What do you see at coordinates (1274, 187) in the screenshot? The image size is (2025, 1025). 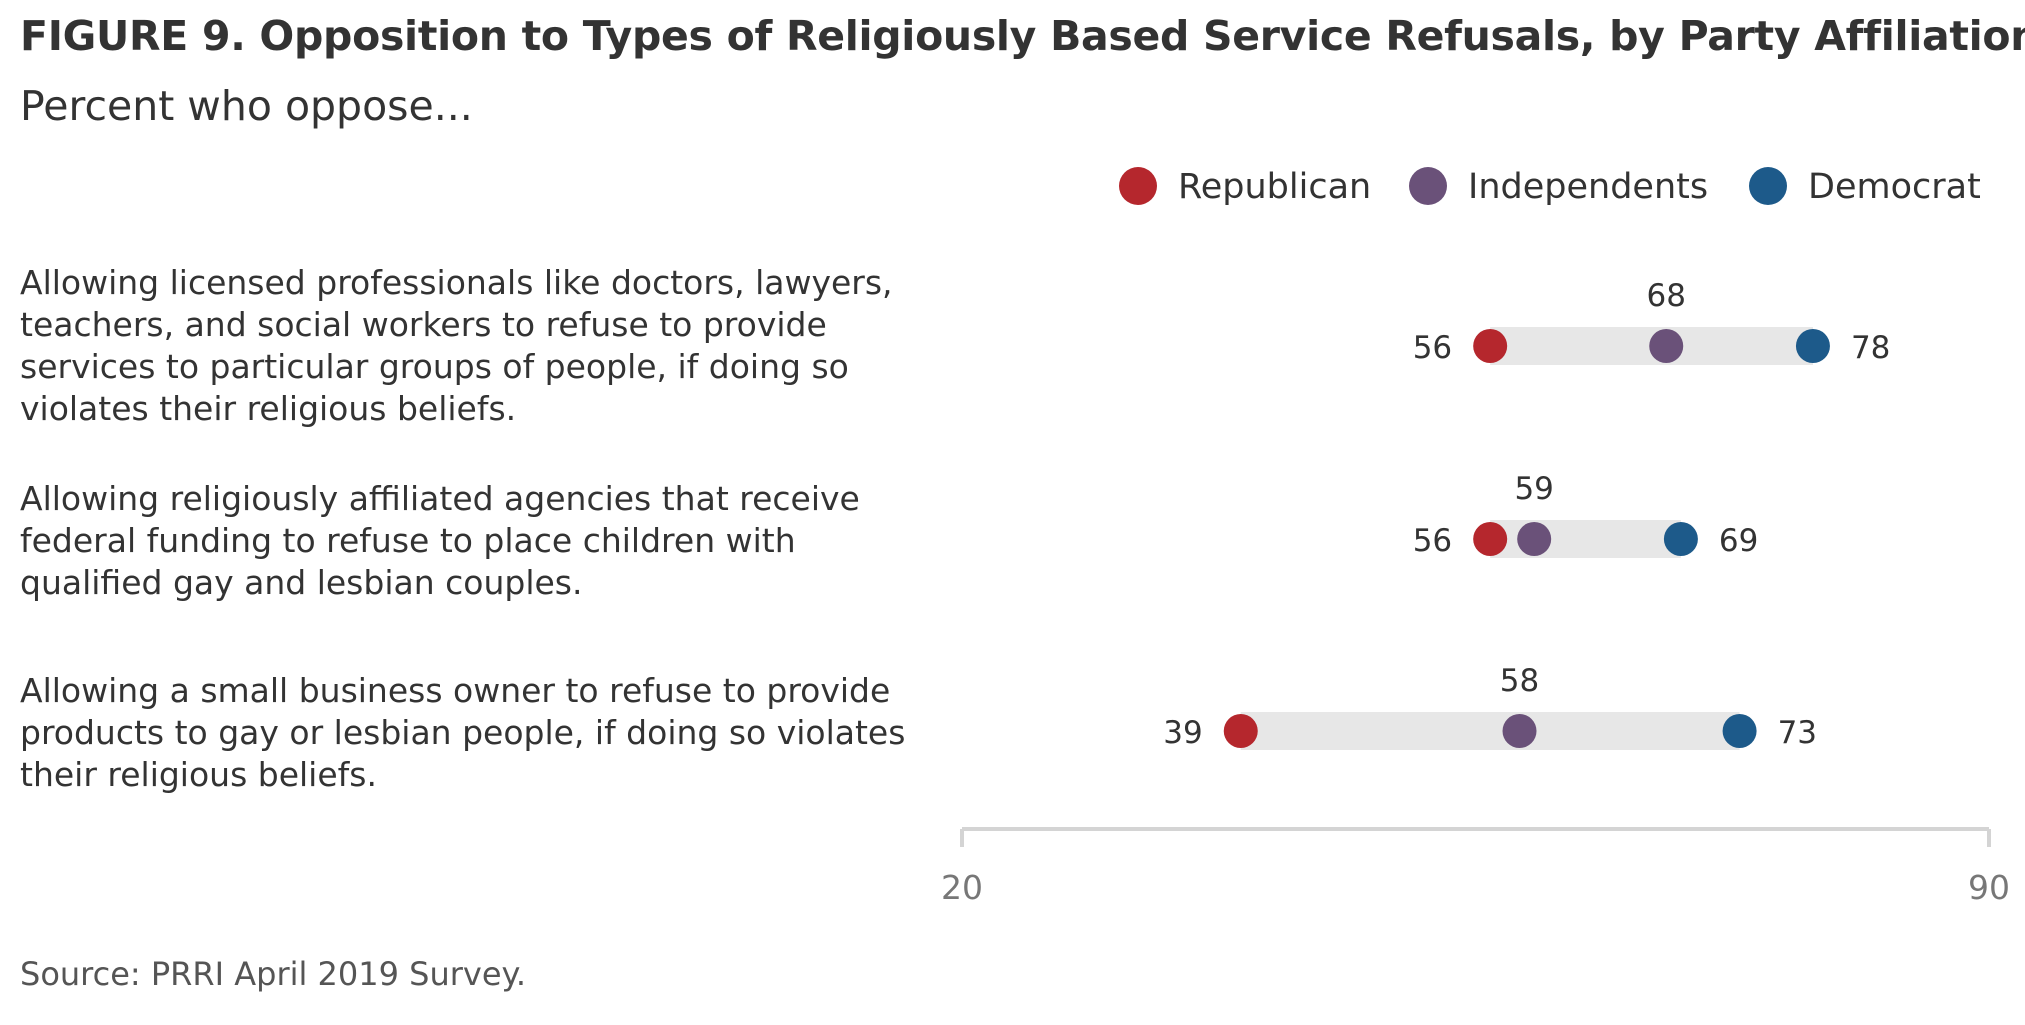 I see `legend-label-republican: Republican` at bounding box center [1274, 187].